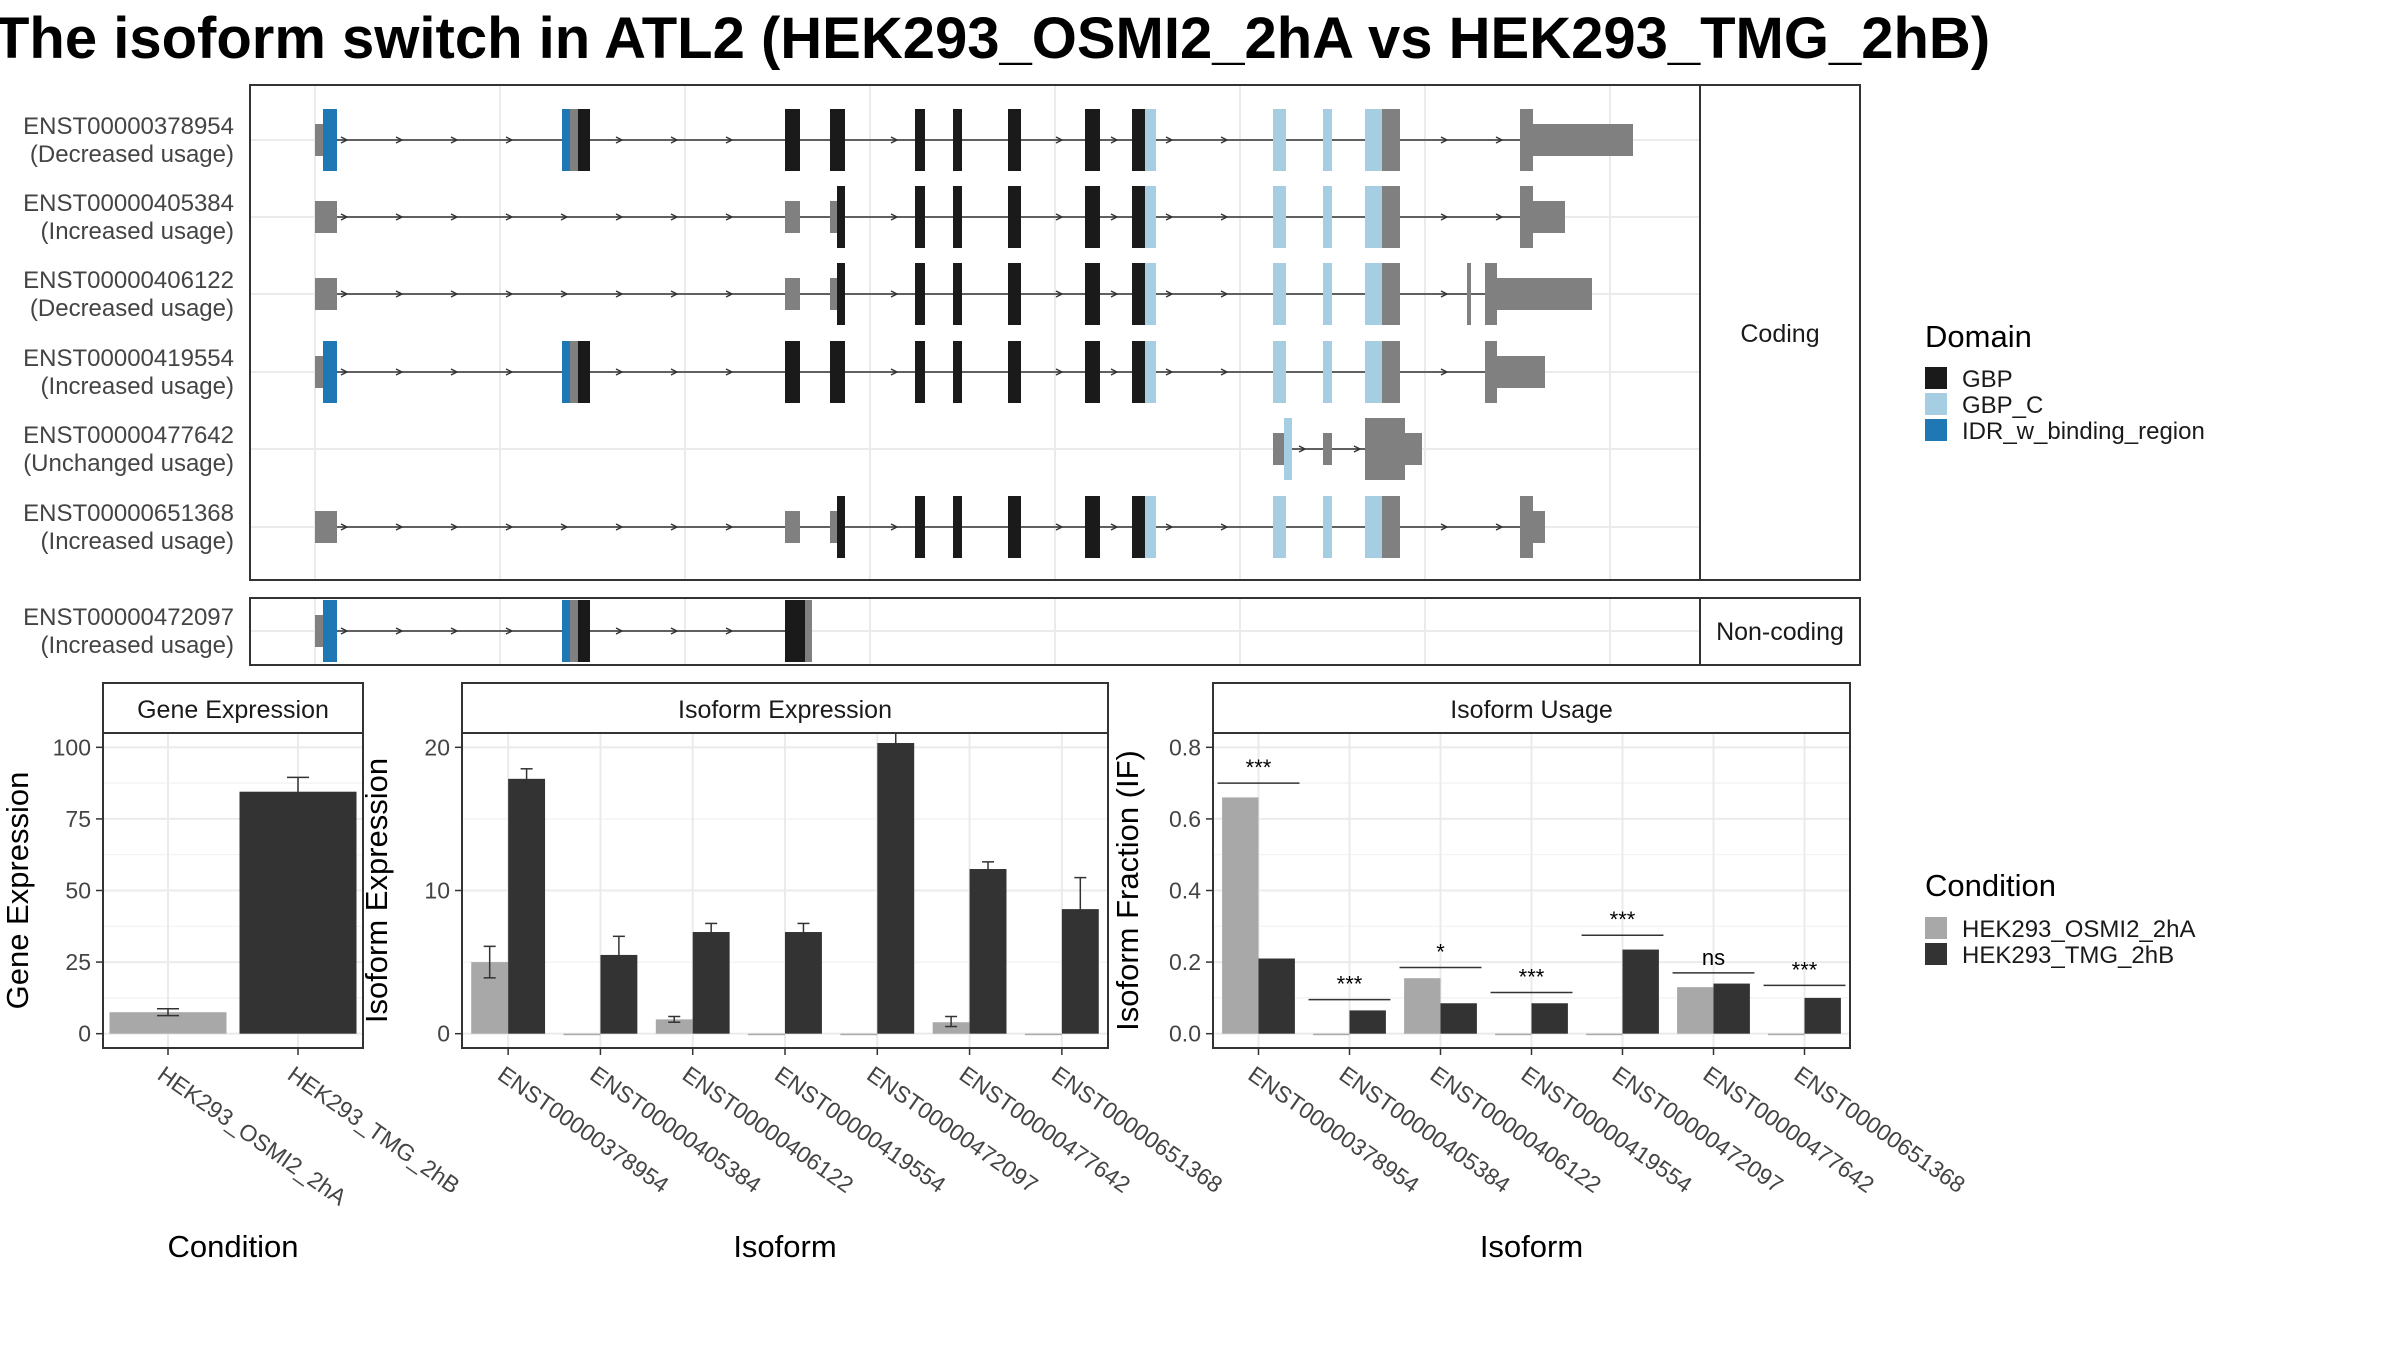  What do you see at coordinates (1936, 954) in the screenshot?
I see `legend-swatch-condition-b` at bounding box center [1936, 954].